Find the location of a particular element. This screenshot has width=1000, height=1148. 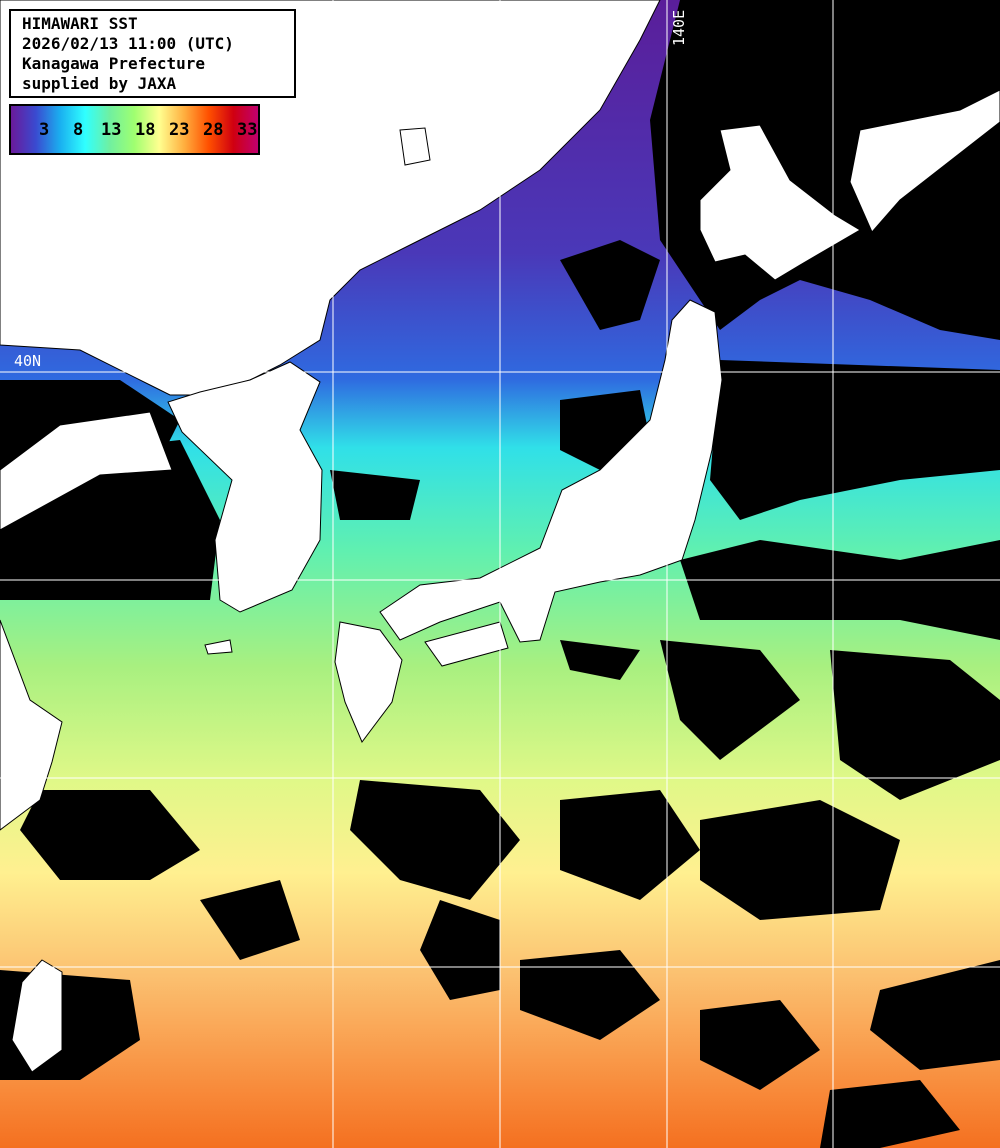

observation-datetime: 2026/02/13 11:00 (UTC) is located at coordinates (128, 43).